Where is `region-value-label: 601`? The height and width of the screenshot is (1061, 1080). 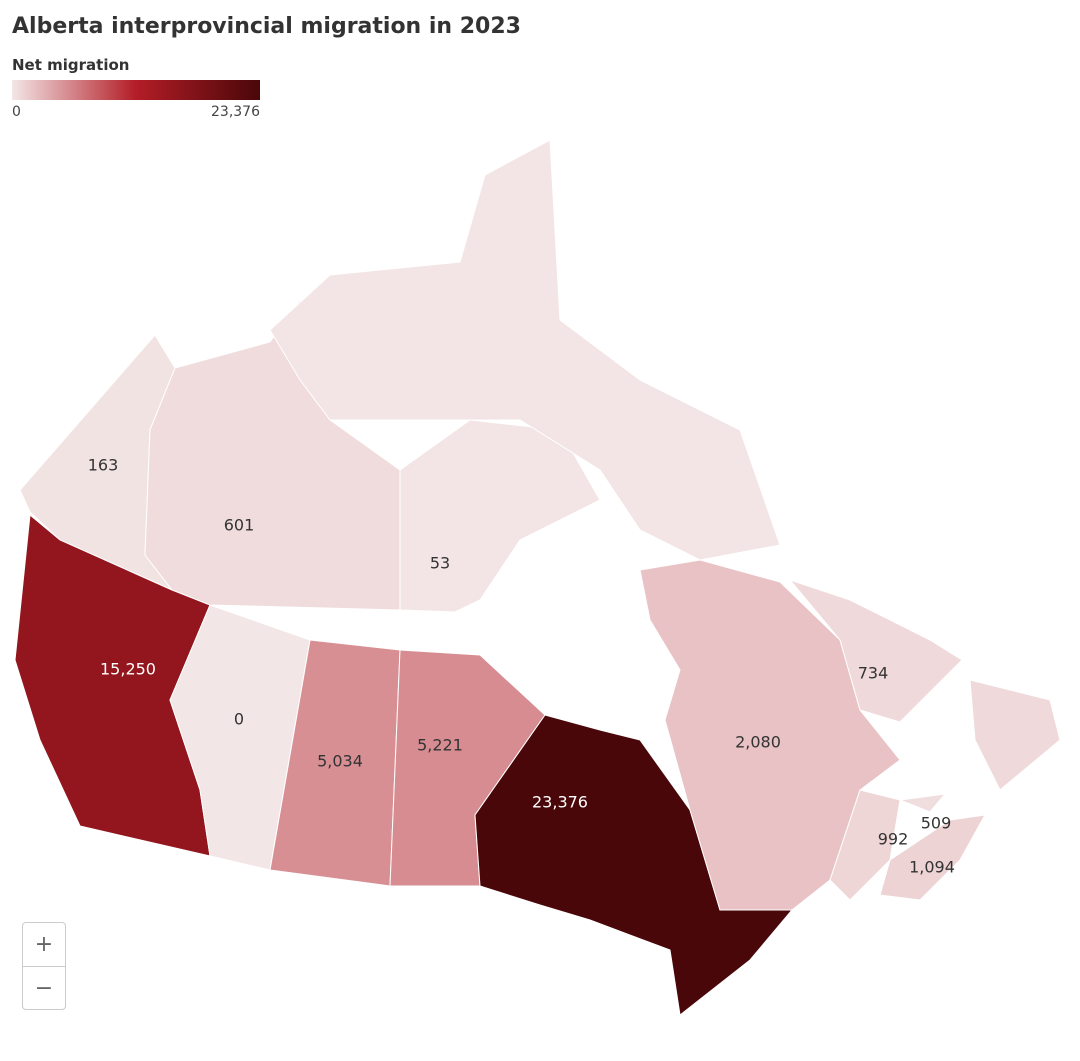 region-value-label: 601 is located at coordinates (239, 525).